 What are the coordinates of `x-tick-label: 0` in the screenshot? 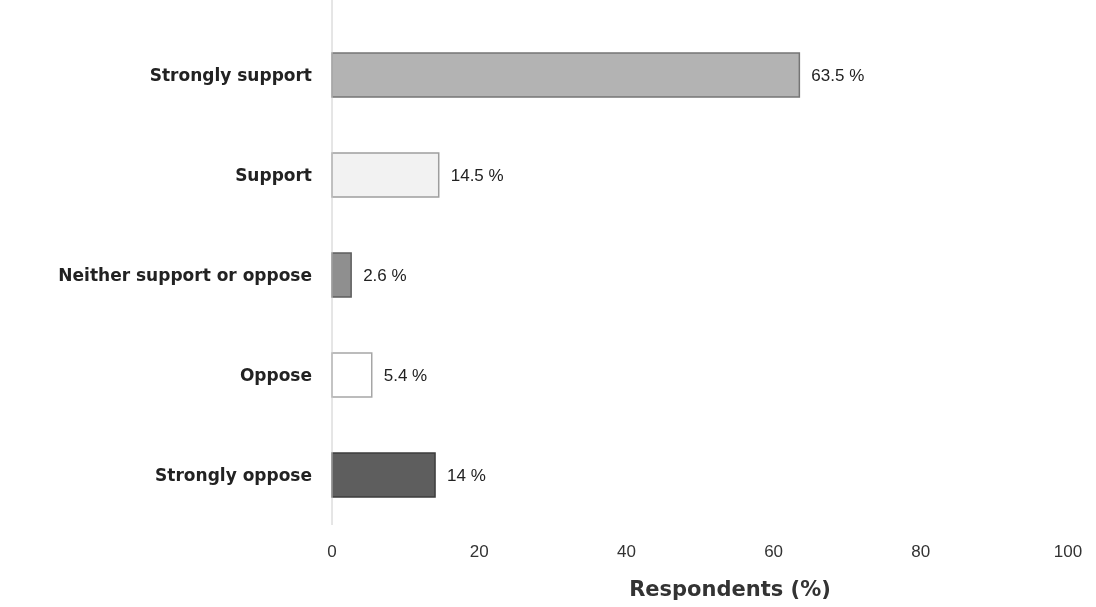 It's located at (332, 551).